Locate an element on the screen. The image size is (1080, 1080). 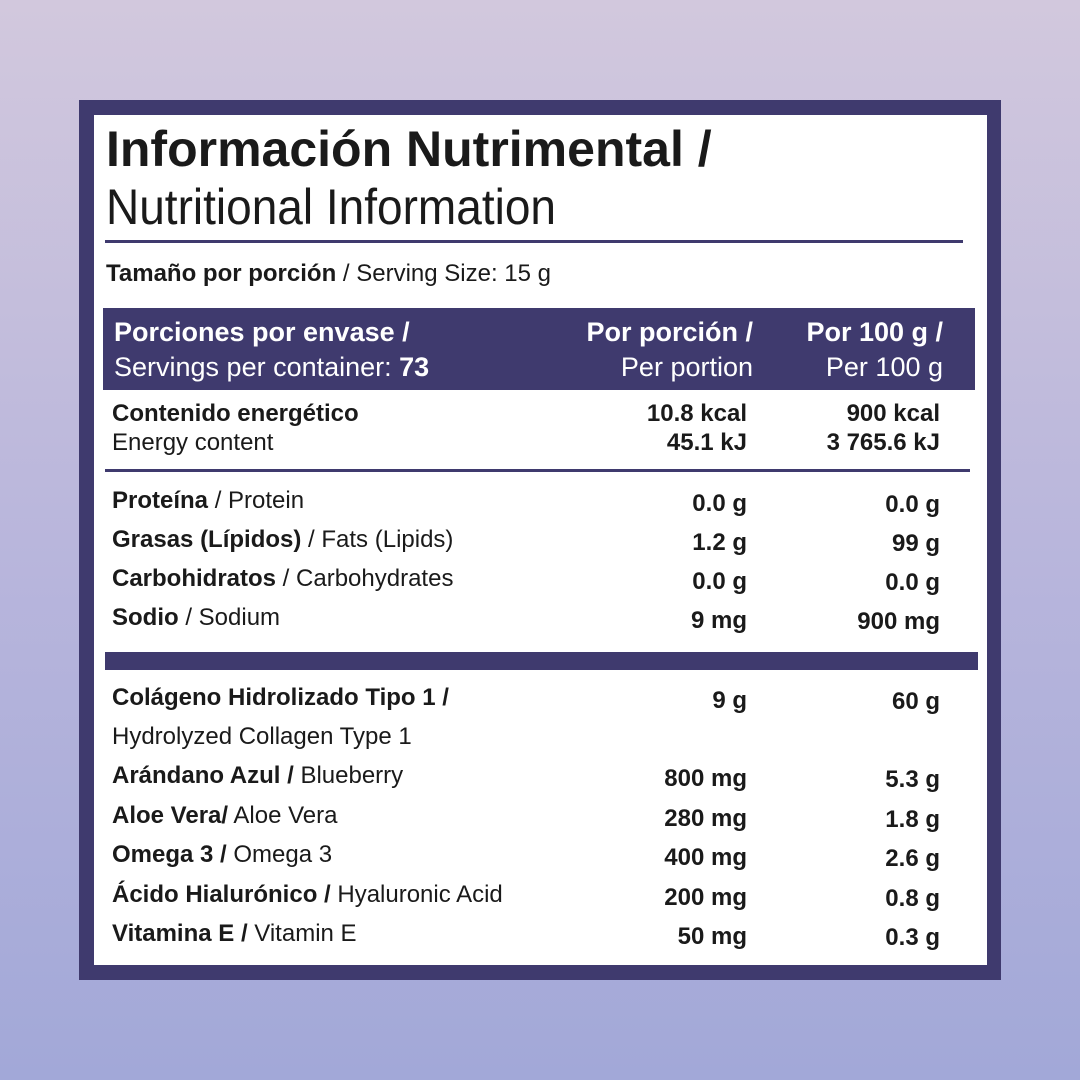
row-label: Carbohidratos / Carbohydrates is located at coordinates (282, 579).